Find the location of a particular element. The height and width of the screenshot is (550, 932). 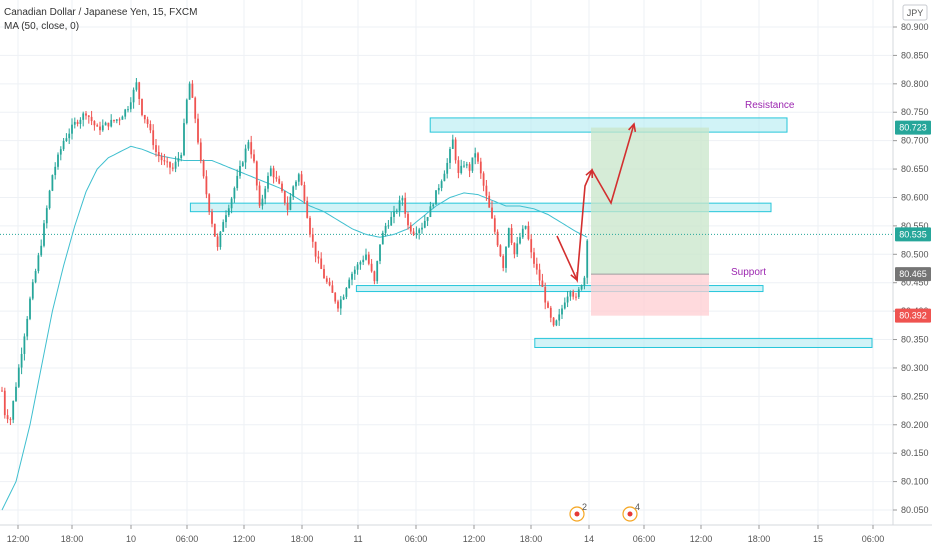

long-position-tool is located at coordinates (650, 221).